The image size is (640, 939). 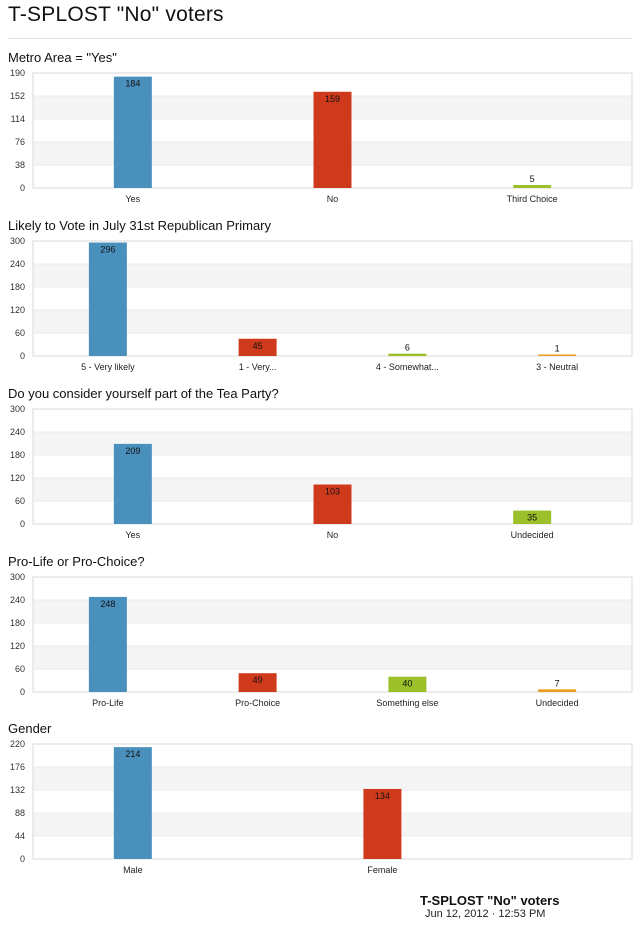 What do you see at coordinates (332, 99) in the screenshot?
I see `bar-value-label: 159` at bounding box center [332, 99].